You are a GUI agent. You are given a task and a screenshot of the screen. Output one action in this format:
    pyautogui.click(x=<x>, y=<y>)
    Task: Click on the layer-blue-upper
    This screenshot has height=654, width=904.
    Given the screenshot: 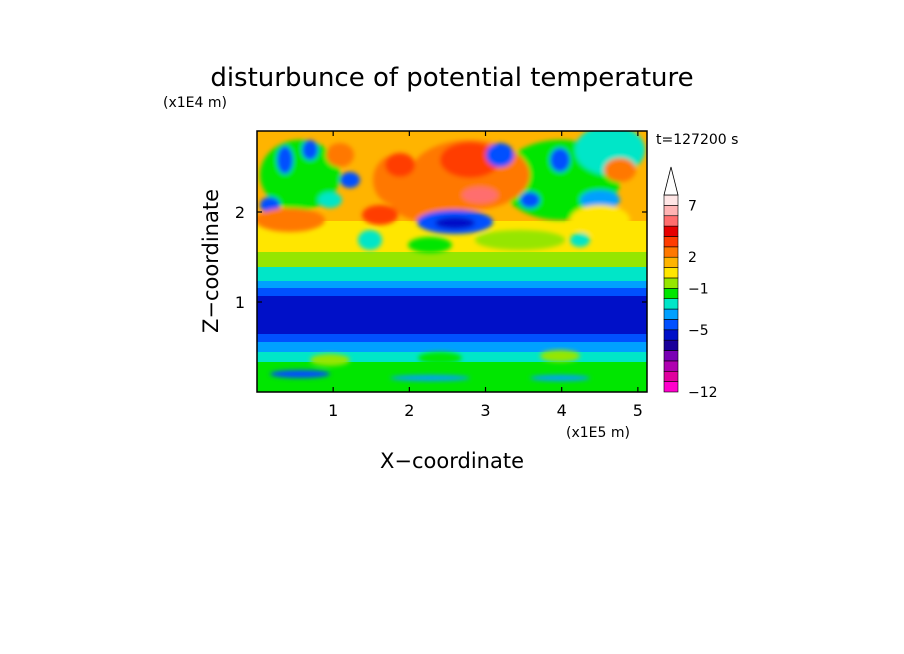 What is the action you would take?
    pyautogui.click(x=452, y=293)
    